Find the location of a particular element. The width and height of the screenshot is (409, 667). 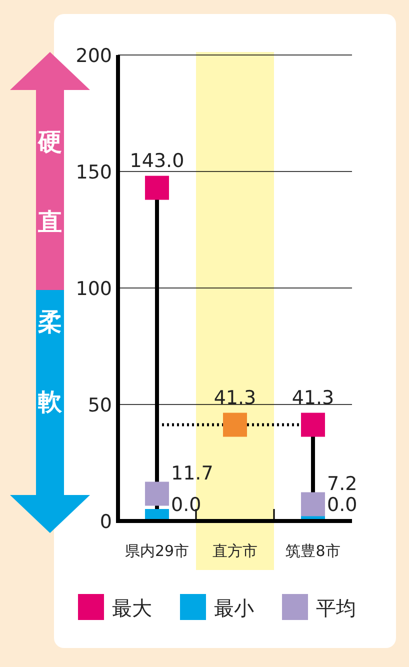

legend-label: 平均 is located at coordinates (336, 608).